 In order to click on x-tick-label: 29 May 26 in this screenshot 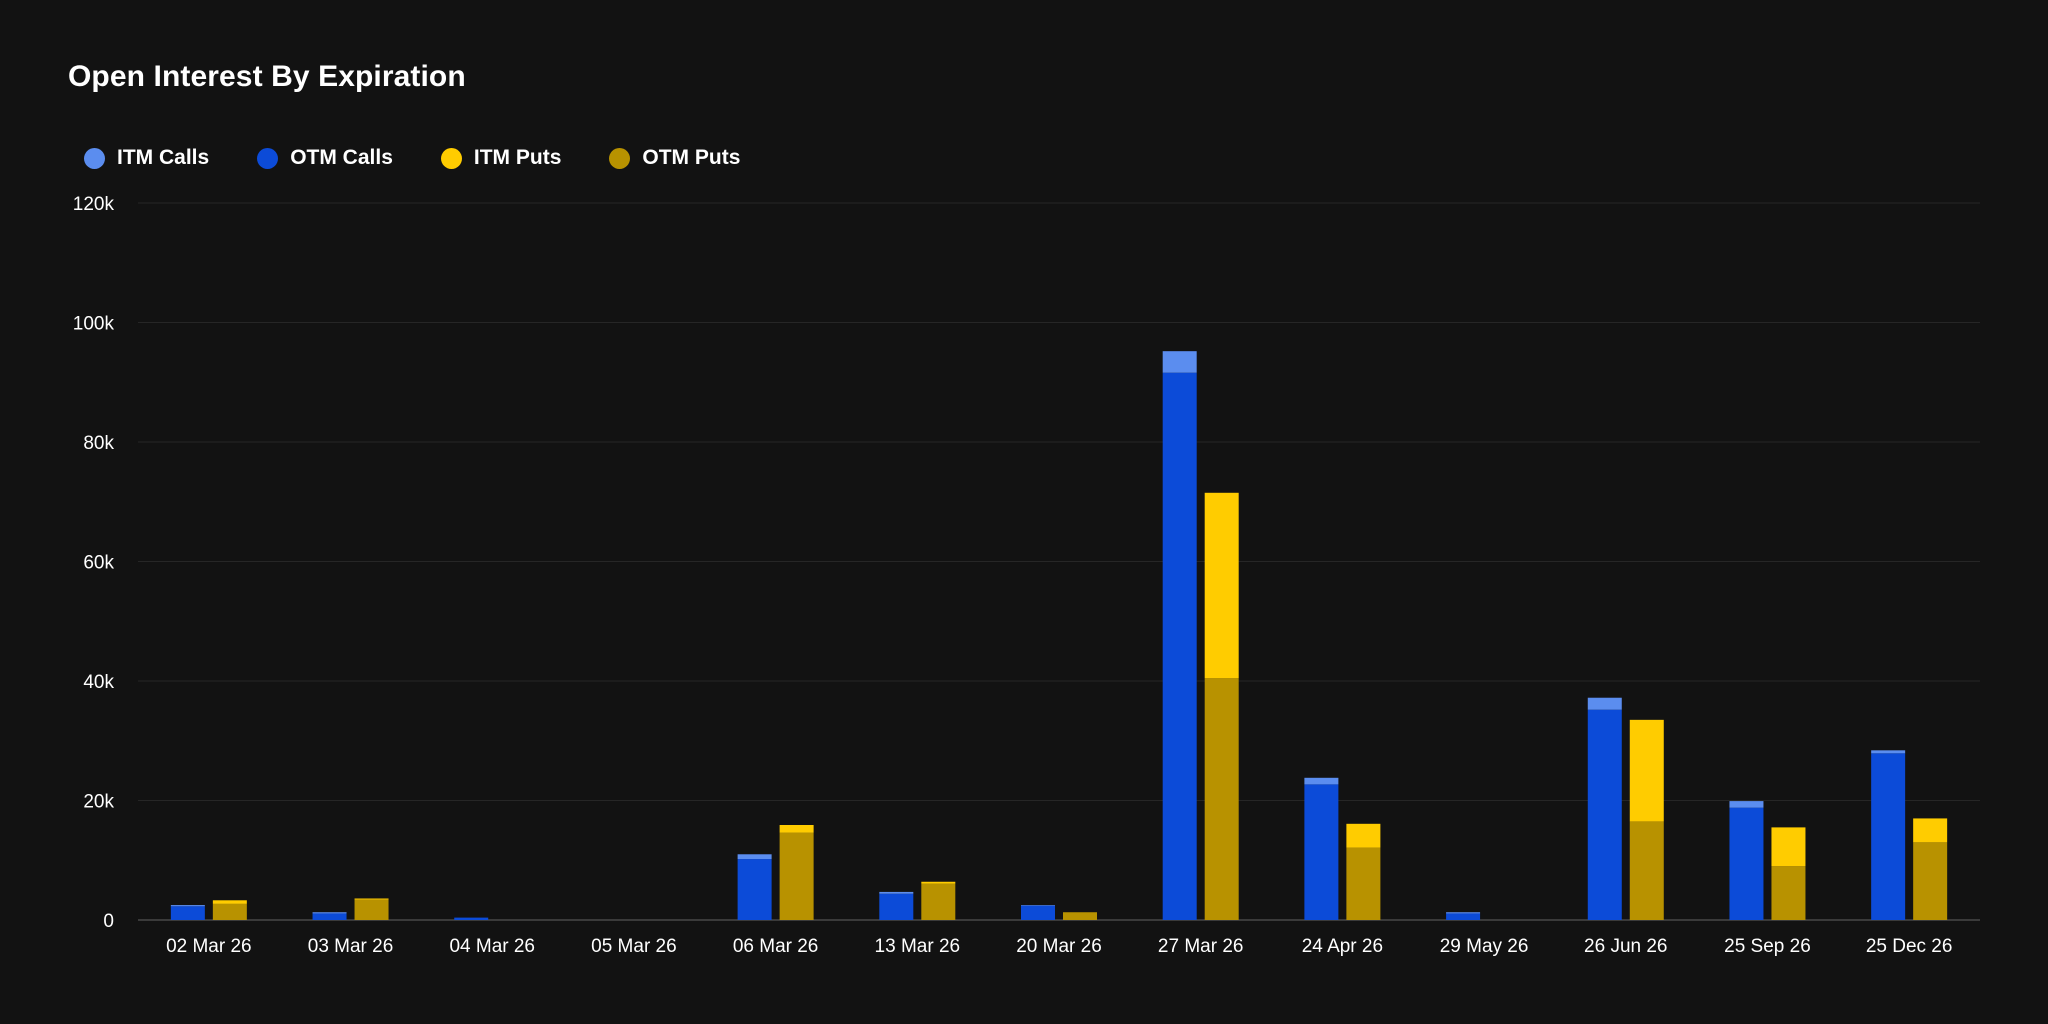, I will do `click(1484, 946)`.